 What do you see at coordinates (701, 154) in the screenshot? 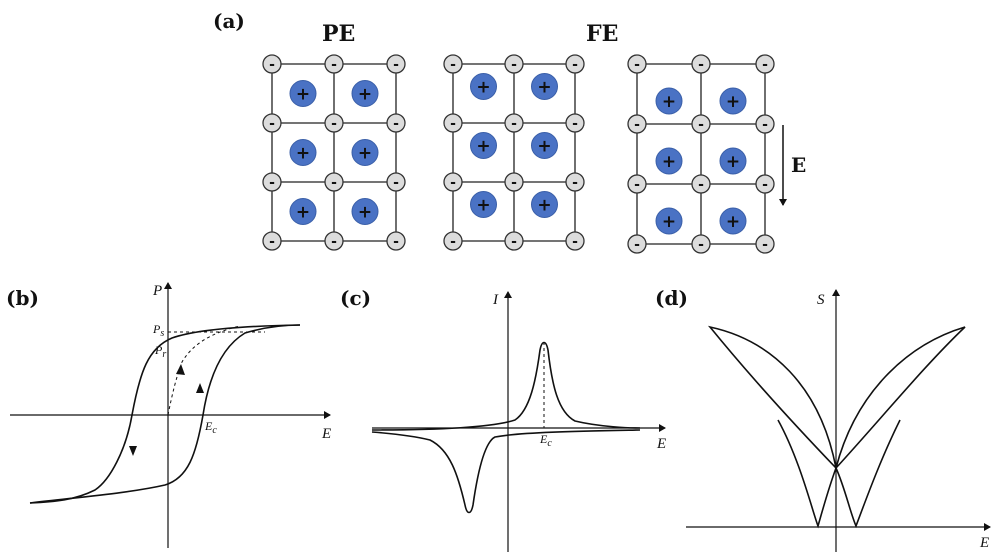
I see `lattice-ferroelectric-down: - - - - - - - - - - - - + + + + + +` at bounding box center [701, 154].